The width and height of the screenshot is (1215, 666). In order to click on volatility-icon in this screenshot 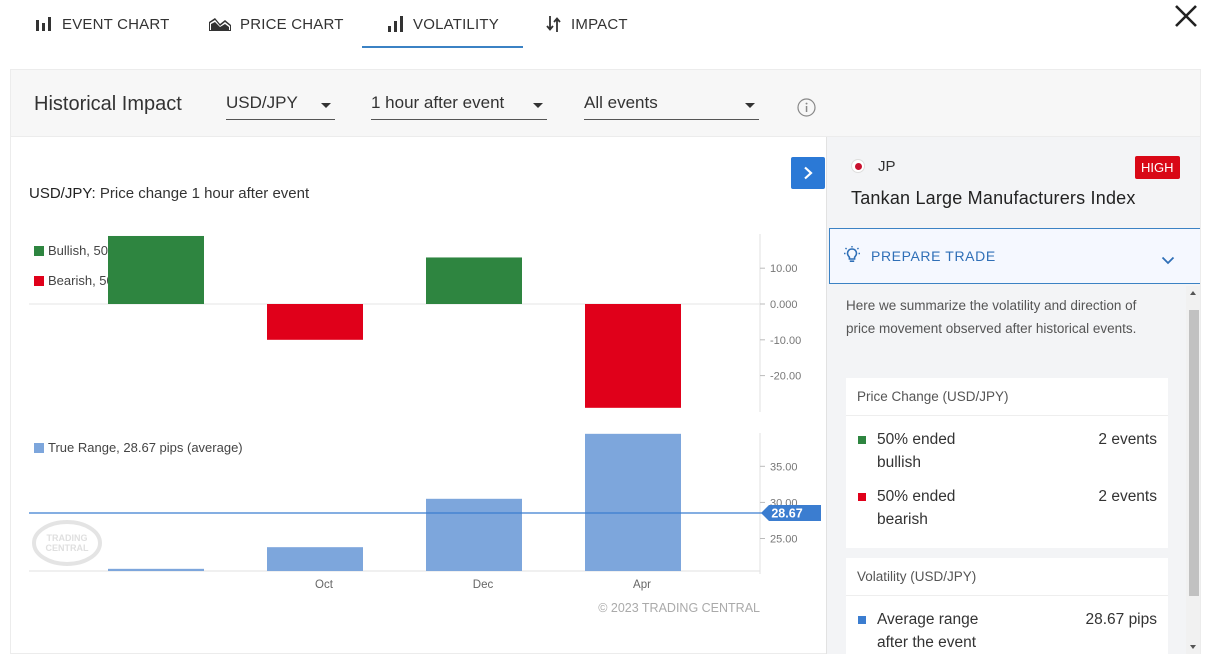, I will do `click(396, 24)`.